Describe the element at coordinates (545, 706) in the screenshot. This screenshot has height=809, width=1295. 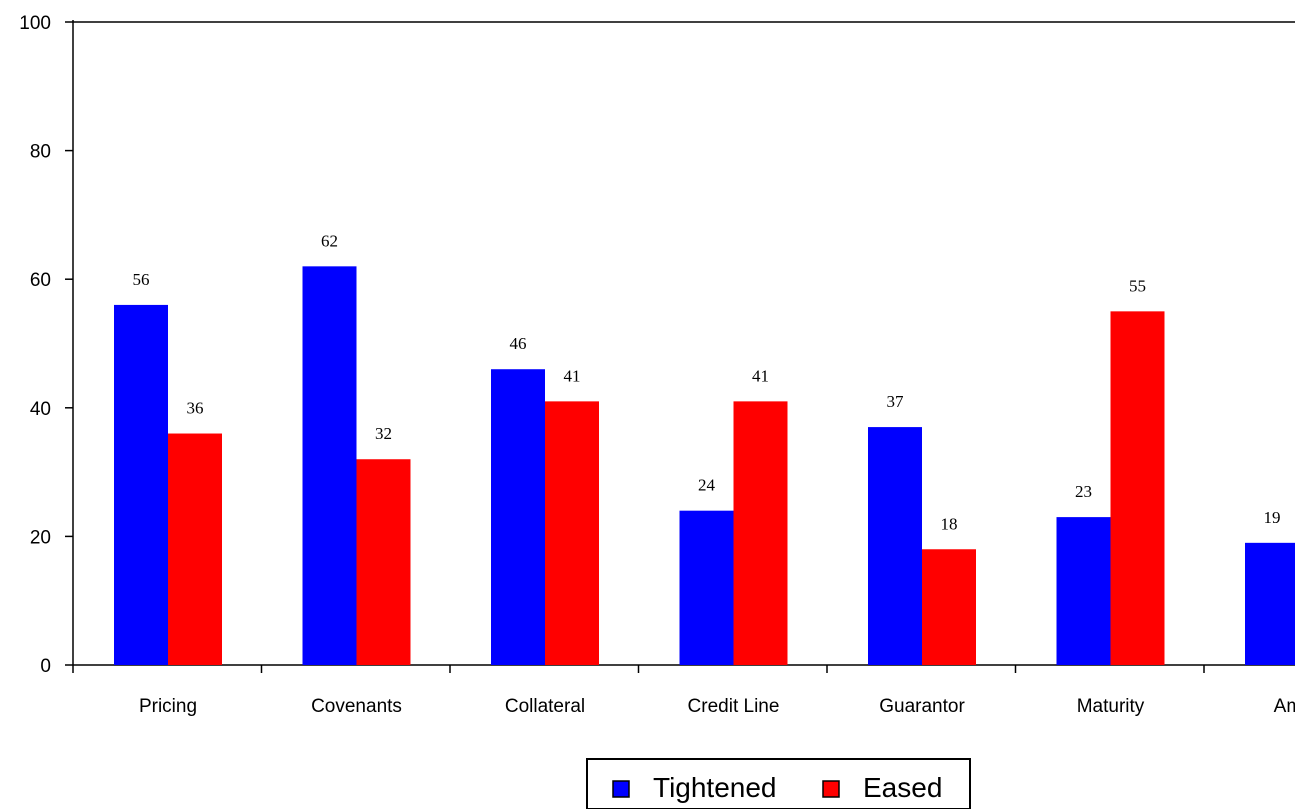
I see `category-label: Collateral` at that location.